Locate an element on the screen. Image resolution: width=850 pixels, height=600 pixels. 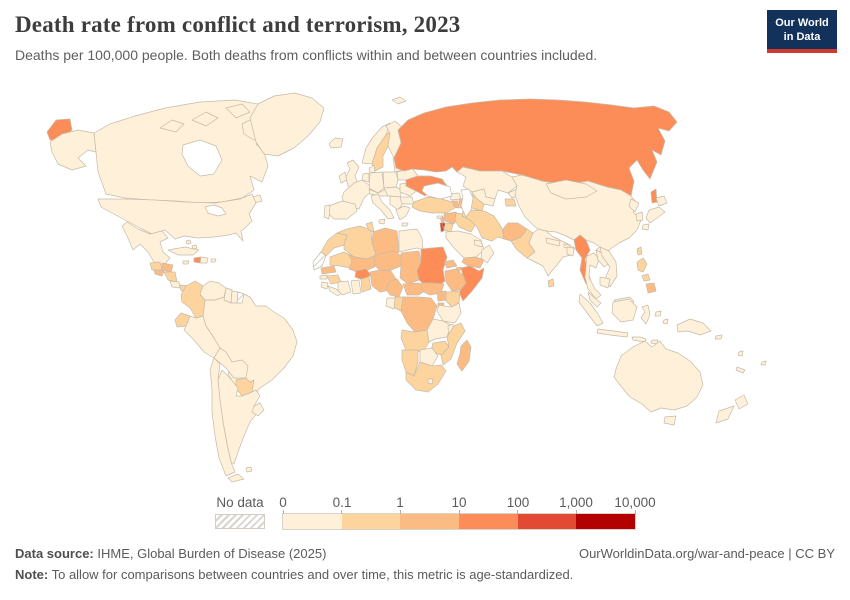
country-benelux is located at coordinates (365, 177).